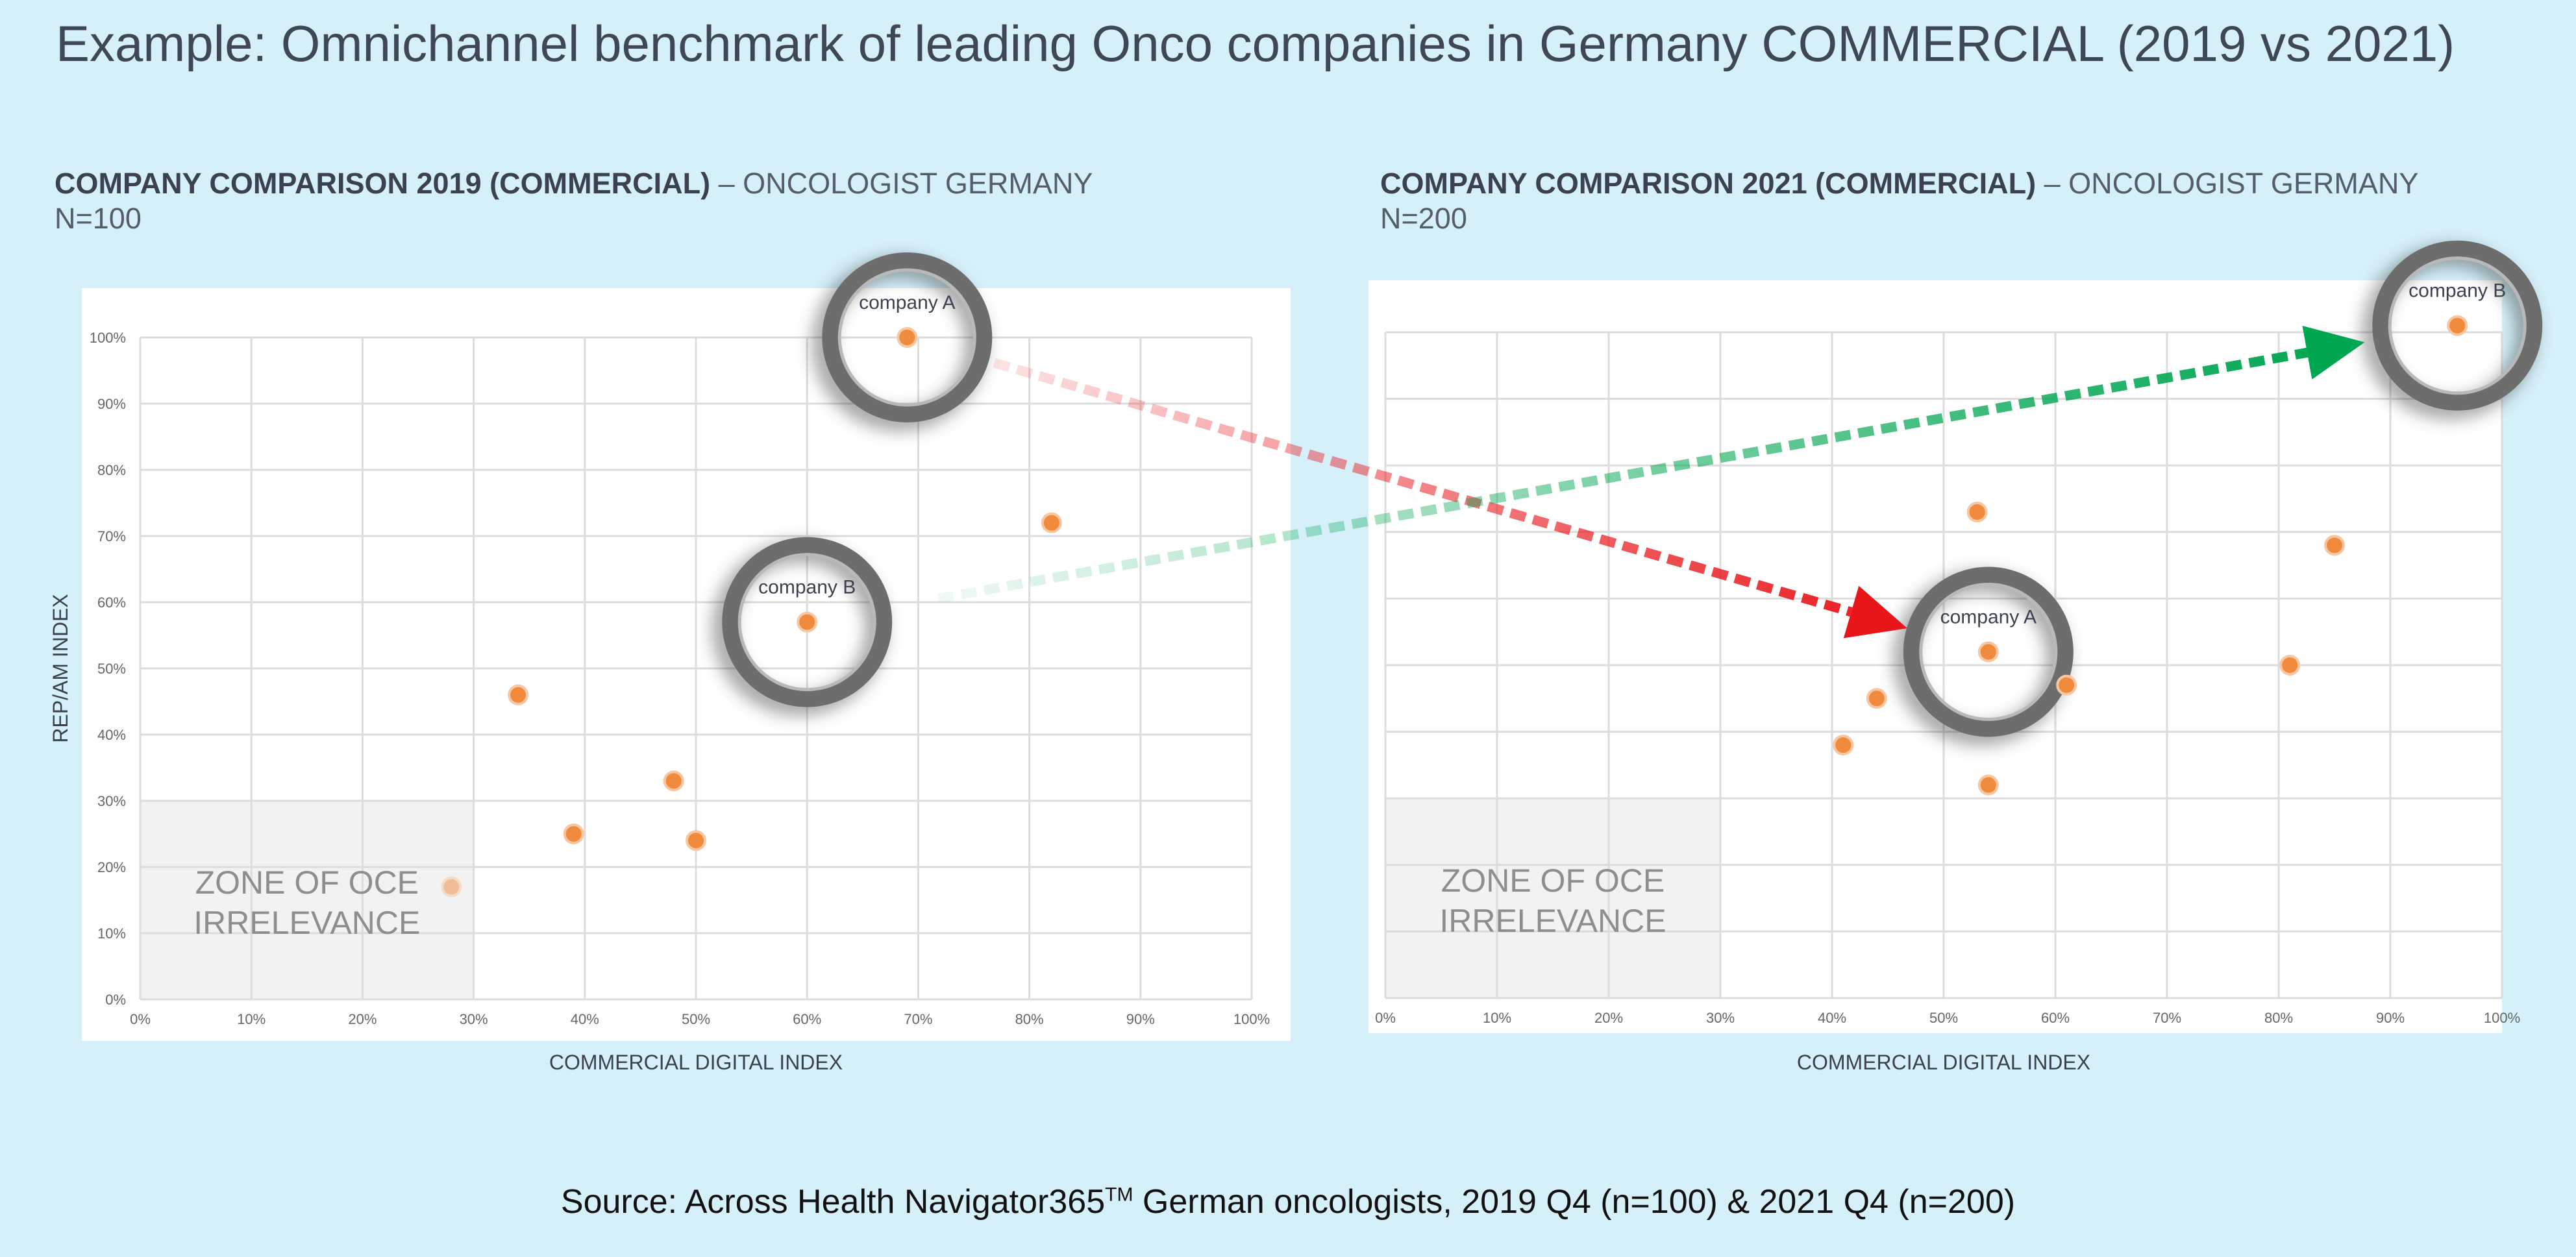 This screenshot has width=2576, height=1257. What do you see at coordinates (60, 668) in the screenshot?
I see `c2019-y-axis-label: REP/AM INDEX` at bounding box center [60, 668].